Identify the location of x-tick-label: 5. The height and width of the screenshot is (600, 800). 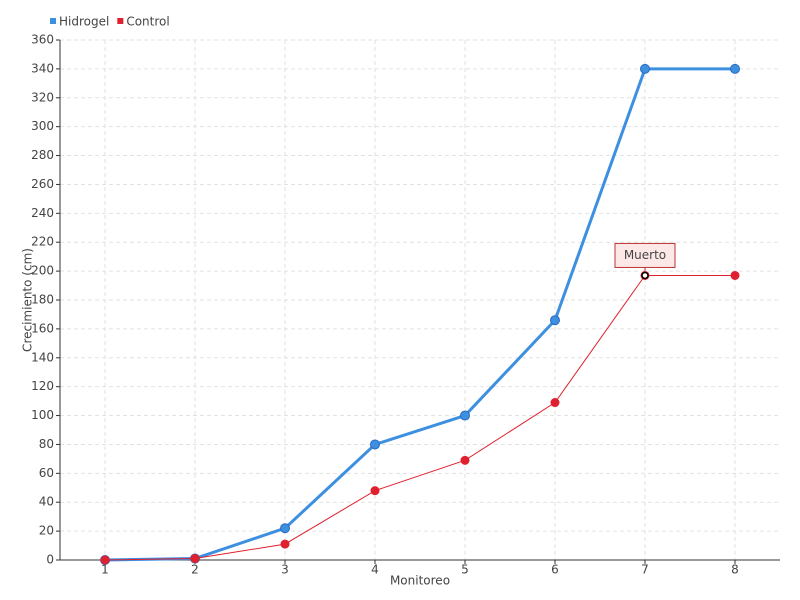
(465, 570).